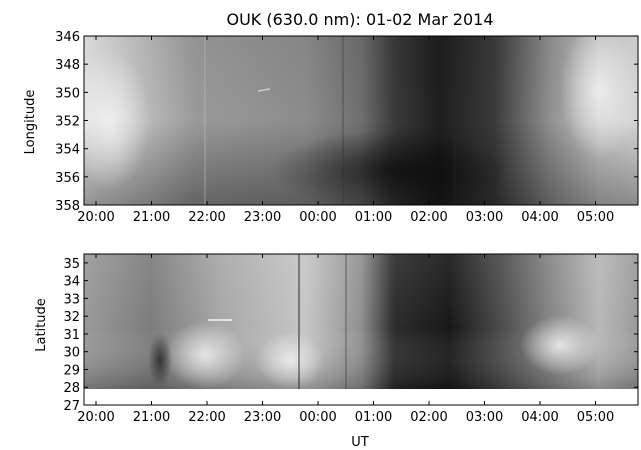 This screenshot has height=450, width=641. I want to click on y-tick-label: 35, so click(71, 264).